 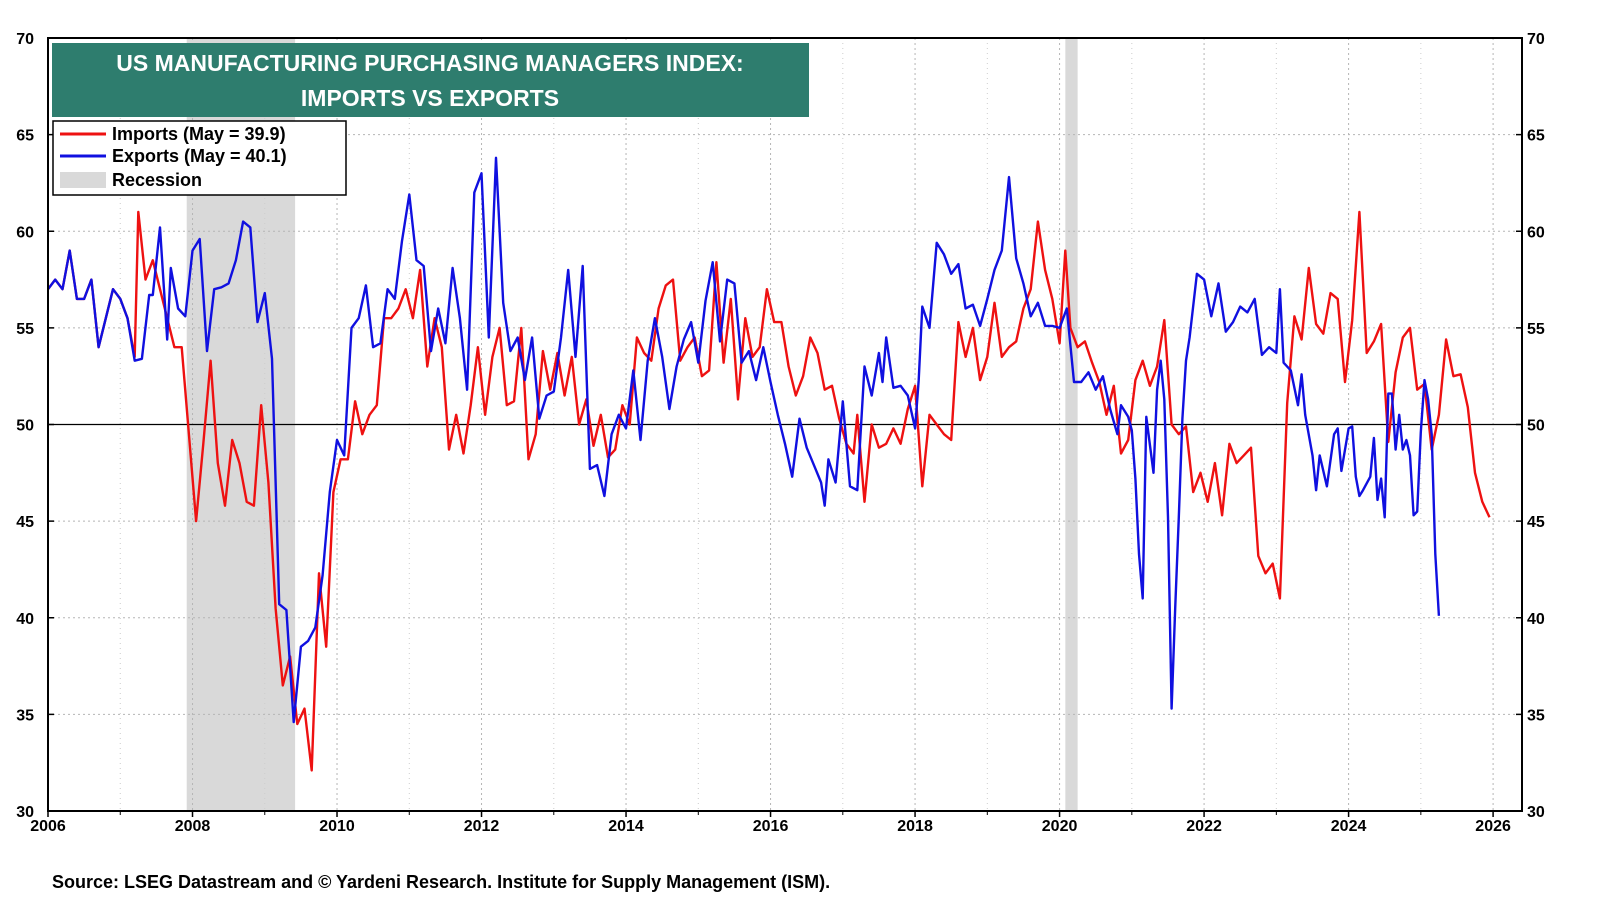 What do you see at coordinates (199, 134) in the screenshot?
I see `legend-imports-label: Imports (May = 39.9)` at bounding box center [199, 134].